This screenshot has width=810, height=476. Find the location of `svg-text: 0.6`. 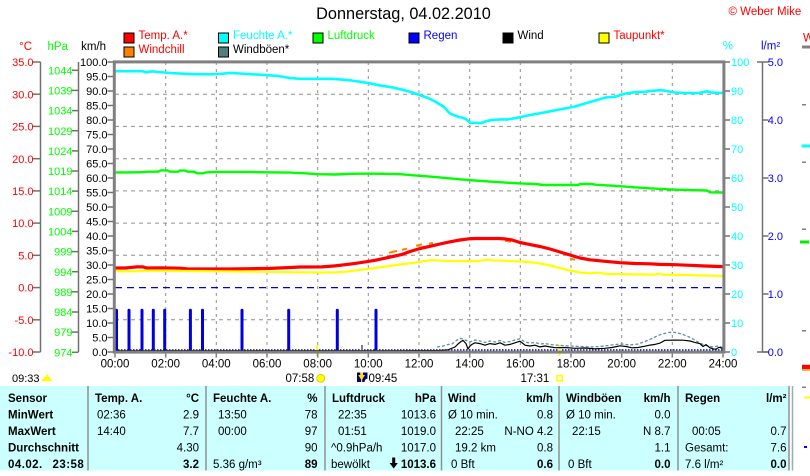

svg-text: 0.6 is located at coordinates (545, 465).